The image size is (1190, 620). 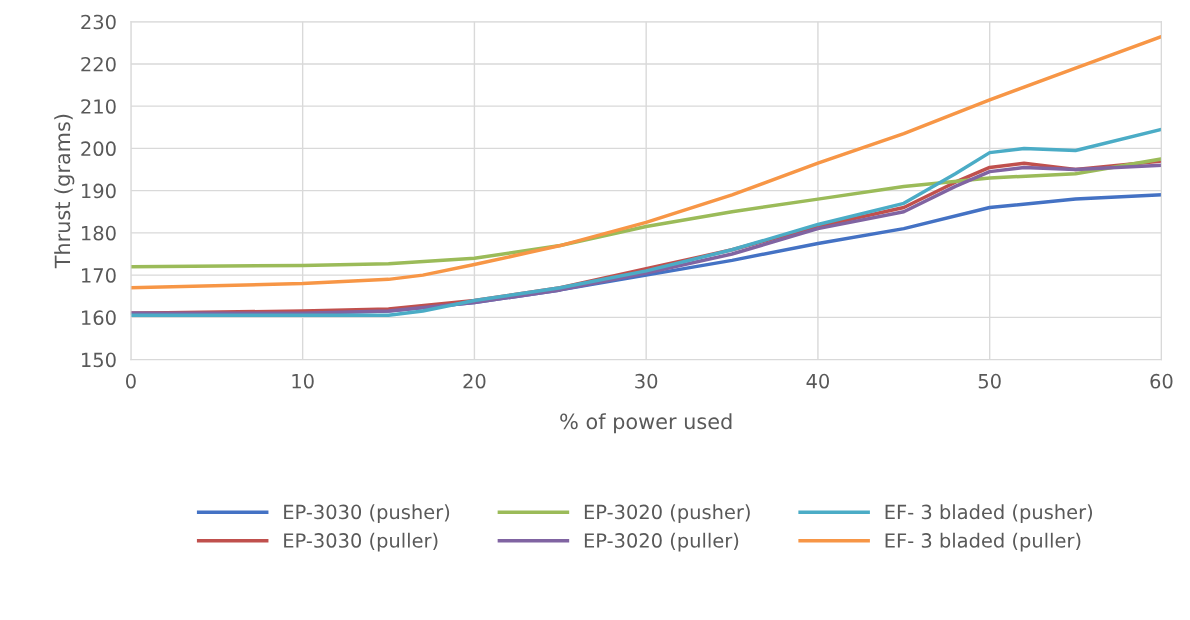 I want to click on x-tick-label: 20, so click(x=474, y=381).